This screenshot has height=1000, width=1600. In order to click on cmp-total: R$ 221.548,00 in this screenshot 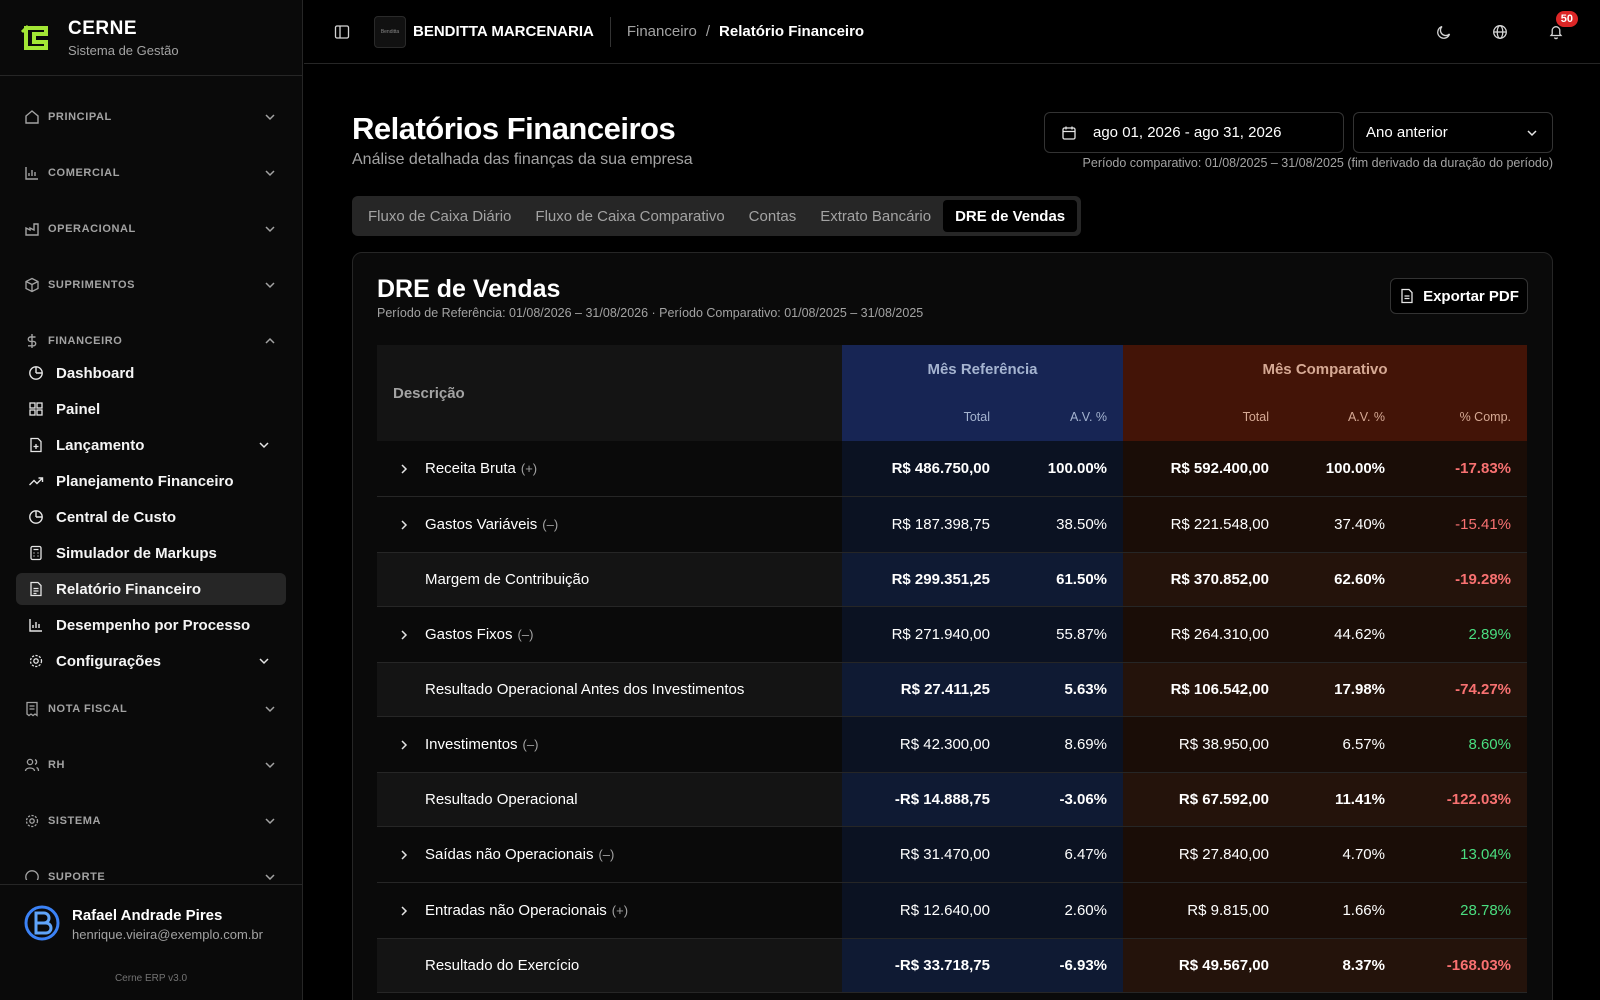, I will do `click(1219, 524)`.